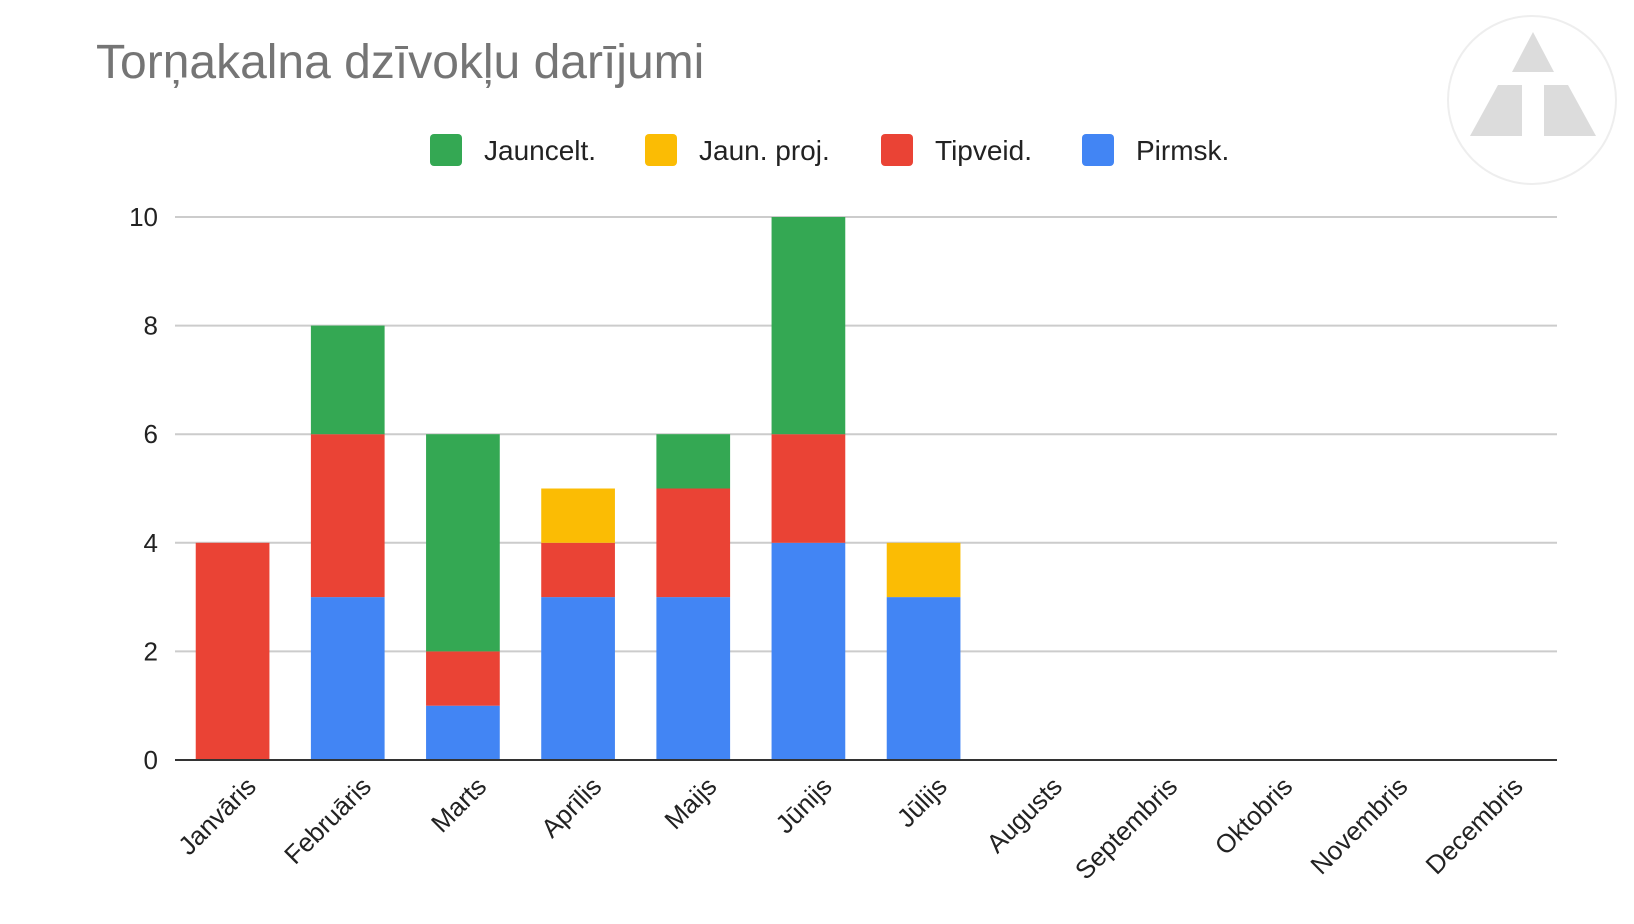  Describe the element at coordinates (540, 150) in the screenshot. I see `legend-label: Jauncelt.` at that location.